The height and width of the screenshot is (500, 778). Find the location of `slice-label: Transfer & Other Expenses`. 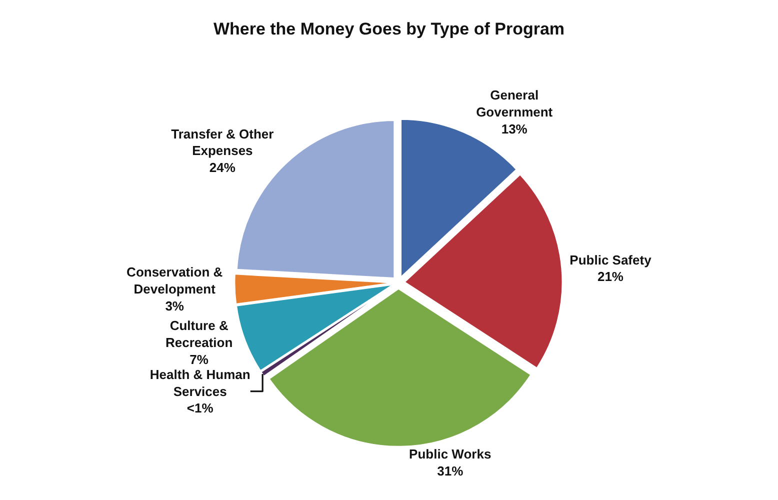

slice-label: Transfer & Other Expenses is located at coordinates (222, 142).